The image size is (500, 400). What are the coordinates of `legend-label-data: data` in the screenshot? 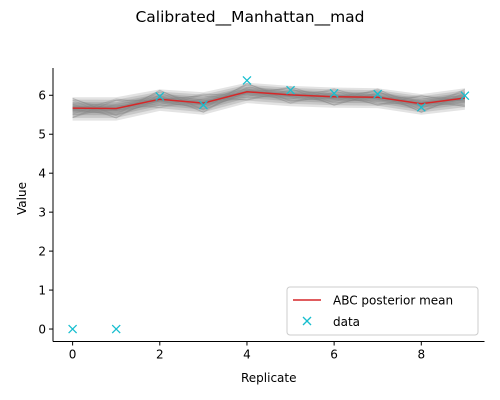 It's located at (346, 322).